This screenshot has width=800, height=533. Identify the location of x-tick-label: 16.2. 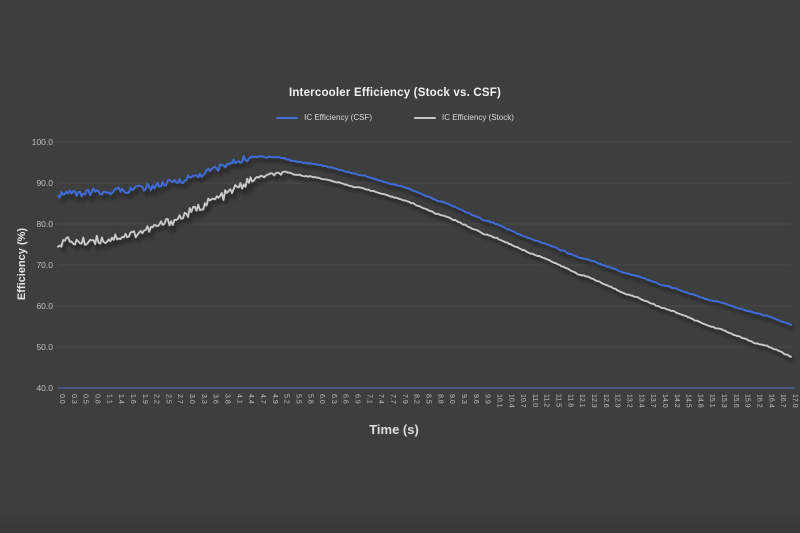
(759, 401).